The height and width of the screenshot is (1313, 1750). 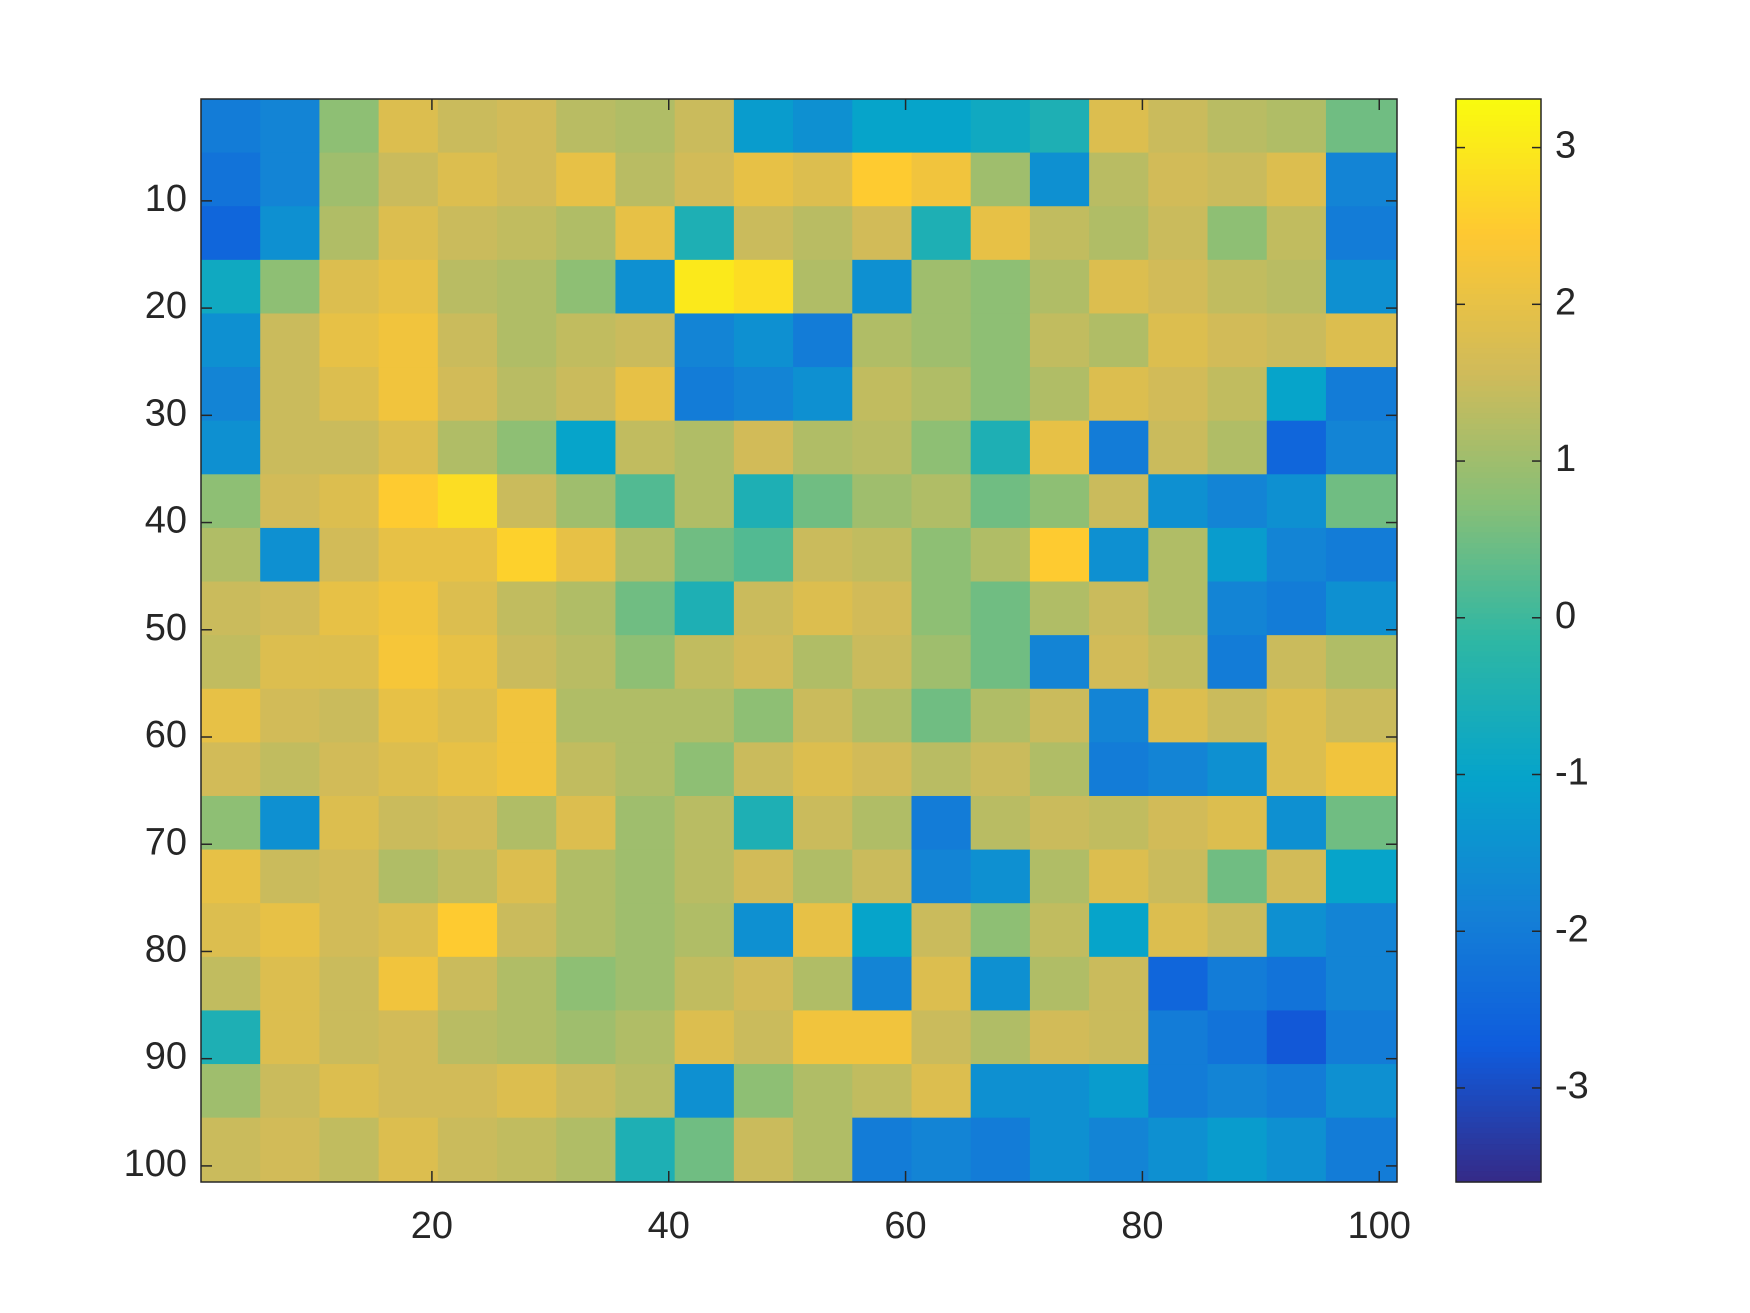 What do you see at coordinates (1498, 640) in the screenshot?
I see `colorbar-frame` at bounding box center [1498, 640].